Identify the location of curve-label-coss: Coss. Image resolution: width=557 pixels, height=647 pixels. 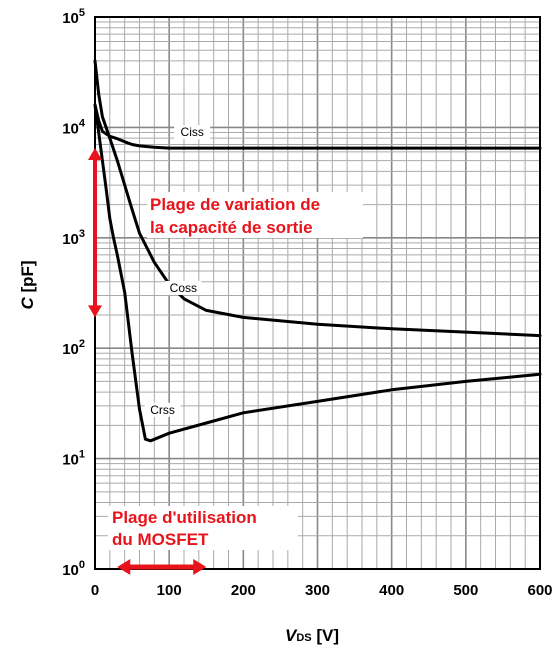
(183, 288).